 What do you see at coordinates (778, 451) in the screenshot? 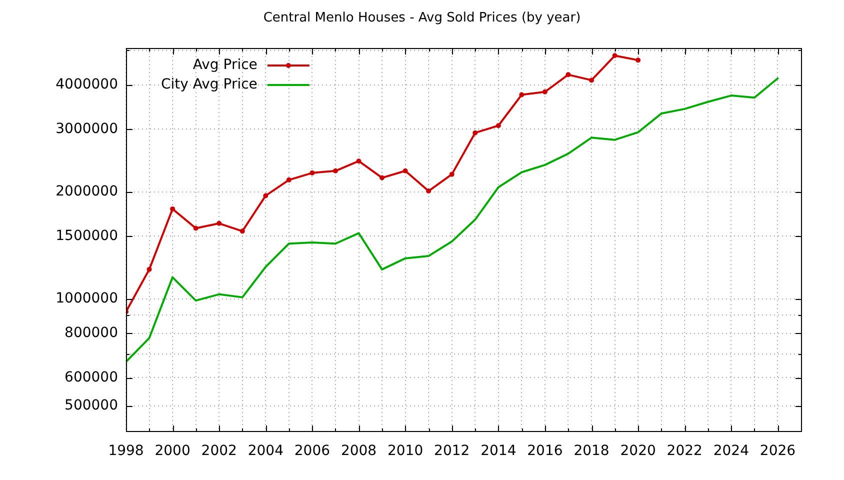
I see `x-tick-label: 2026` at bounding box center [778, 451].